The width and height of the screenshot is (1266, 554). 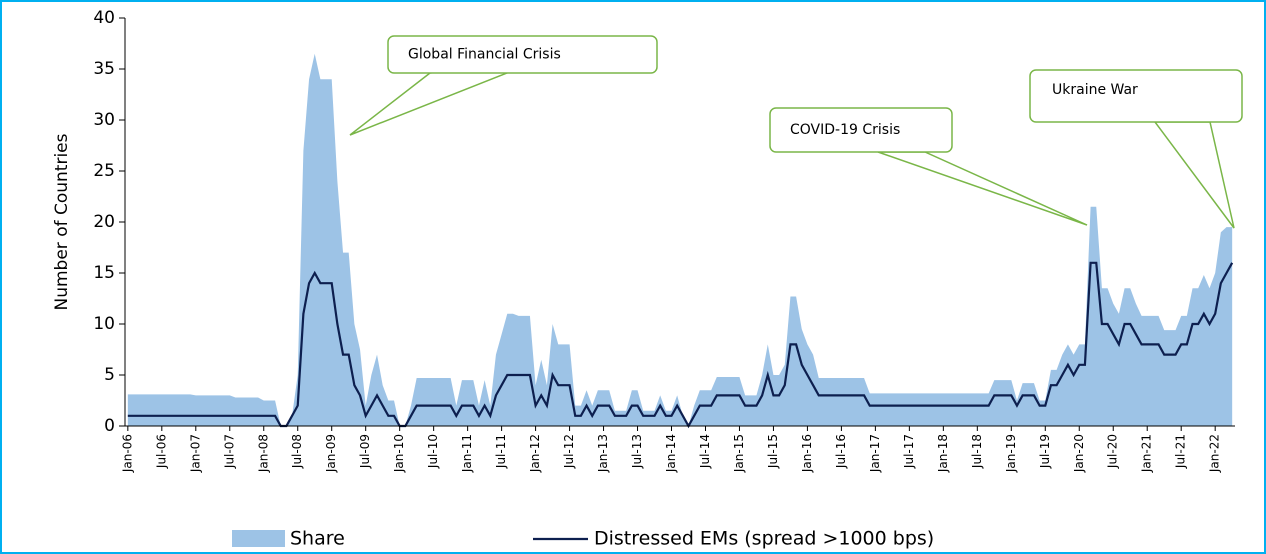 What do you see at coordinates (535, 453) in the screenshot?
I see `x-tick-label: Jan-12` at bounding box center [535, 453].